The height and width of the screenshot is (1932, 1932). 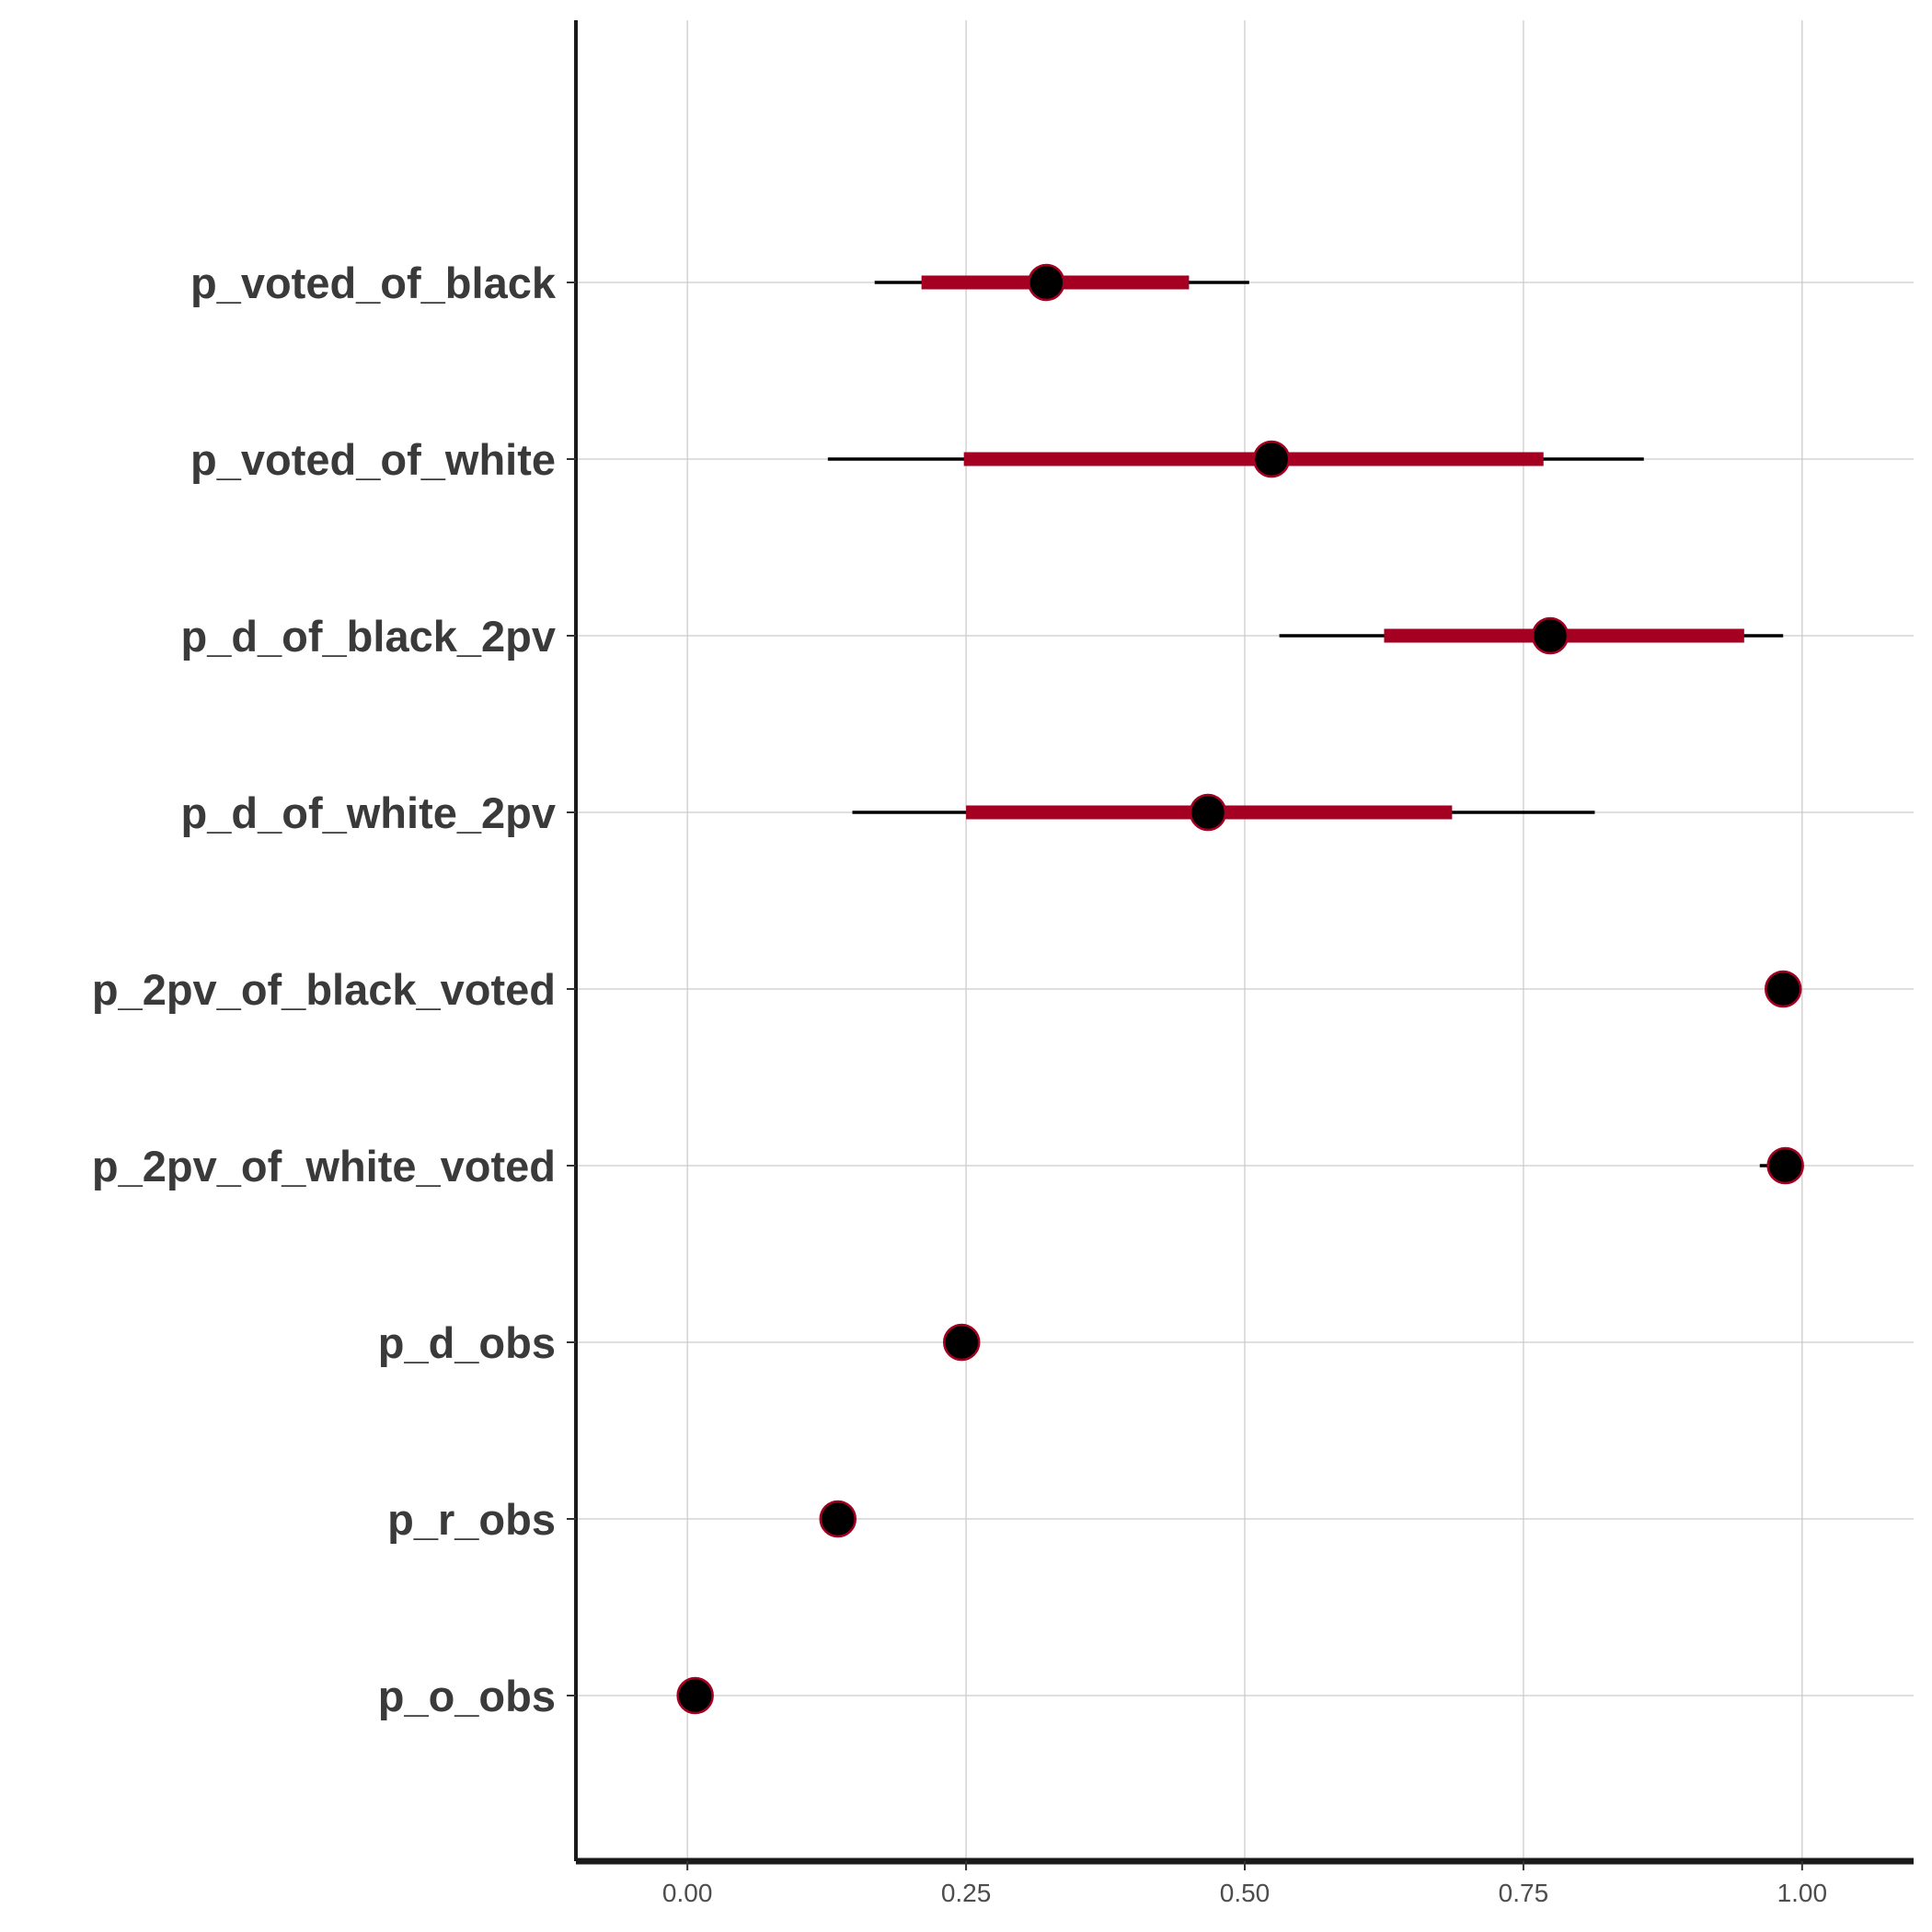 What do you see at coordinates (1245, 1893) in the screenshot?
I see `x-tick-label: 0.50` at bounding box center [1245, 1893].